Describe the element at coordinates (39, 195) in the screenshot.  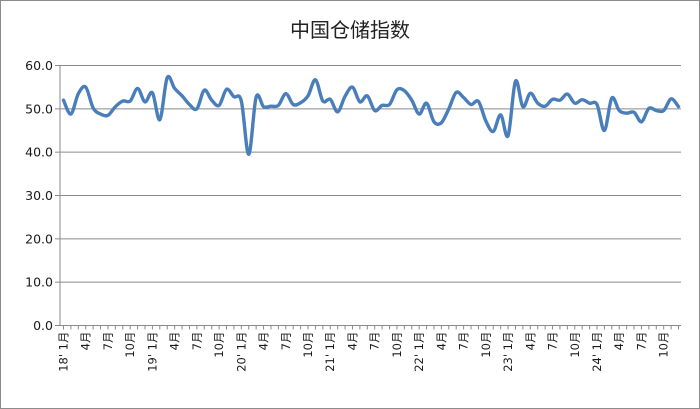
I see `y-tick-label: 30.0` at that location.